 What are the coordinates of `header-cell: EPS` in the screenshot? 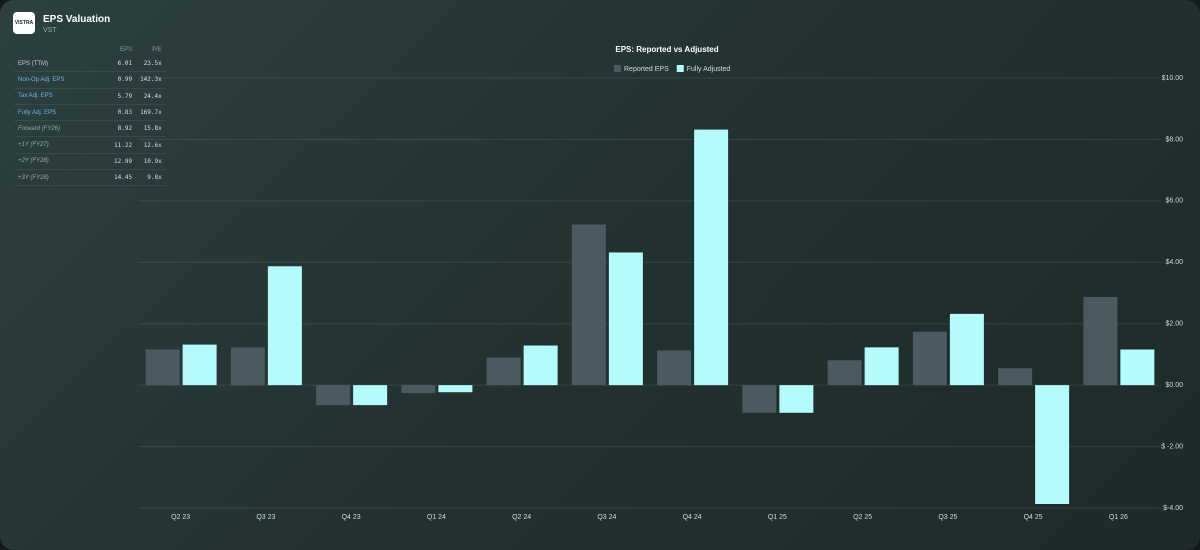 It's located at (126, 50).